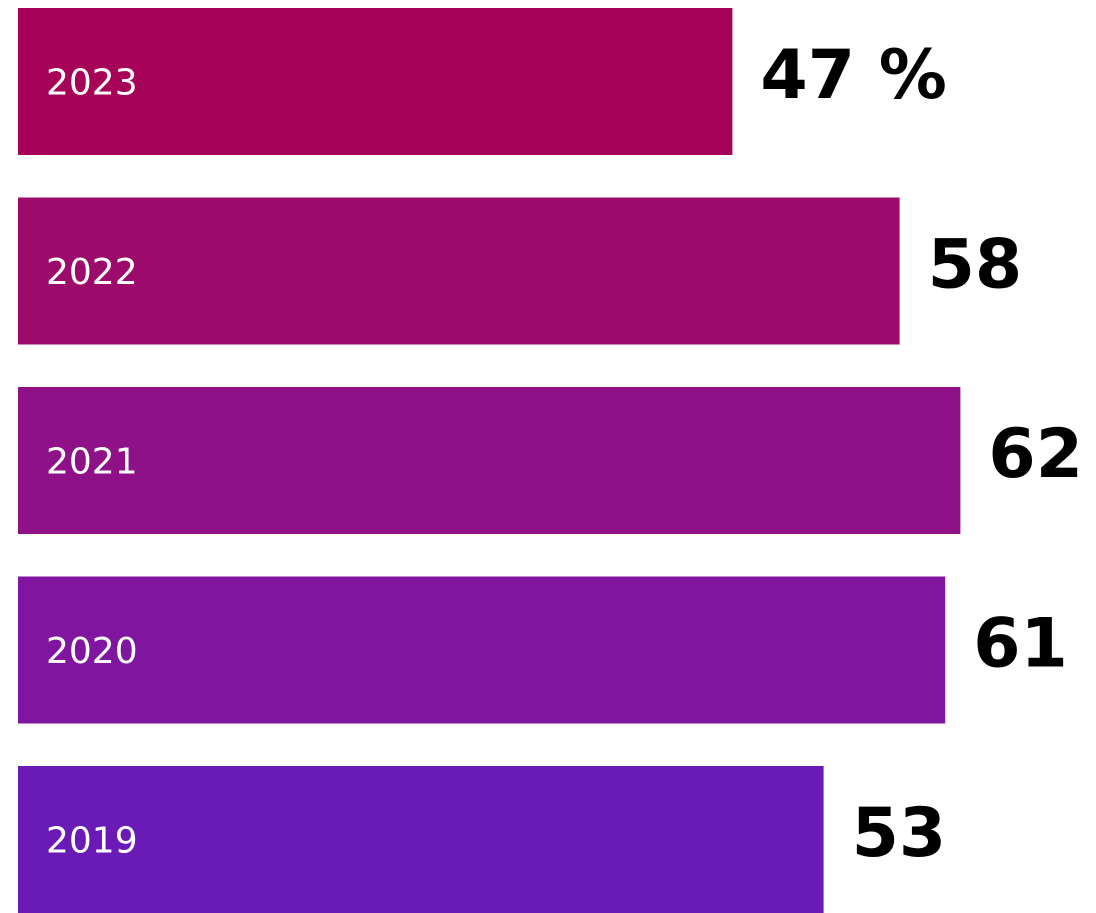  I want to click on category-label: 2023, so click(92, 83).